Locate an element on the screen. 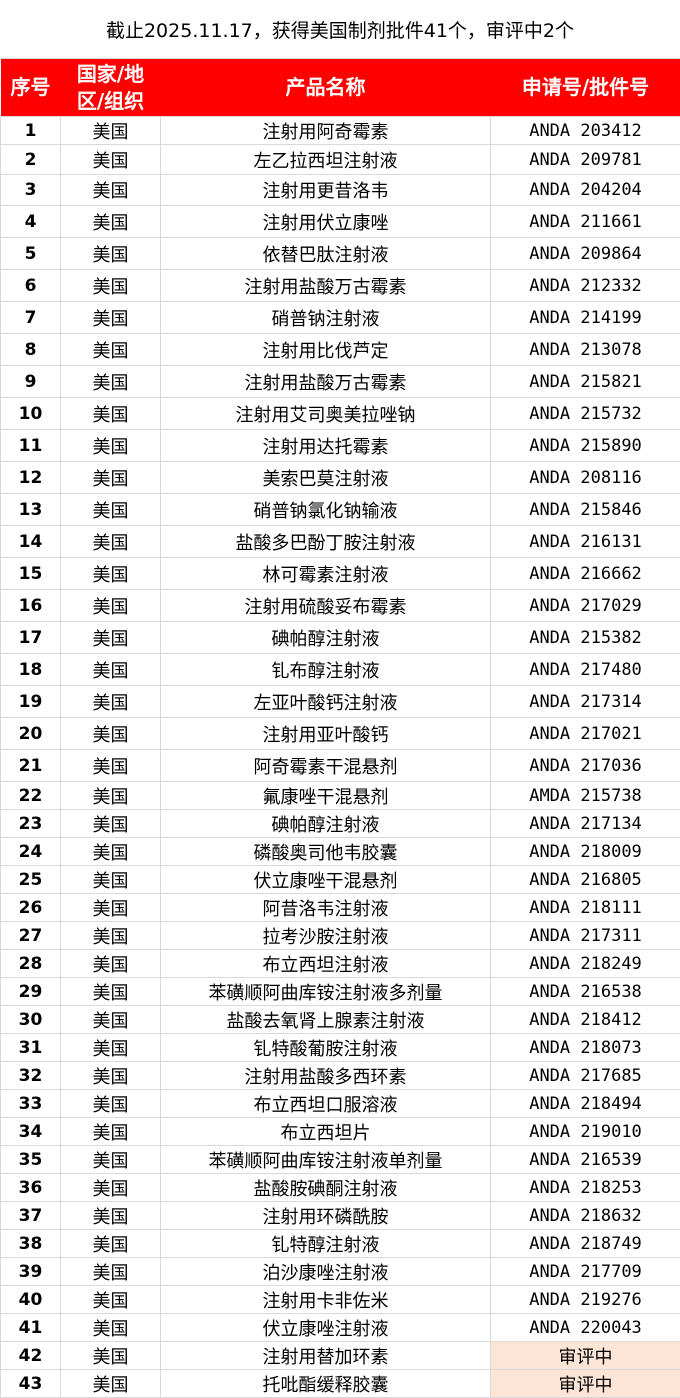  row-application-number: ANDA 218494 is located at coordinates (585, 1104).